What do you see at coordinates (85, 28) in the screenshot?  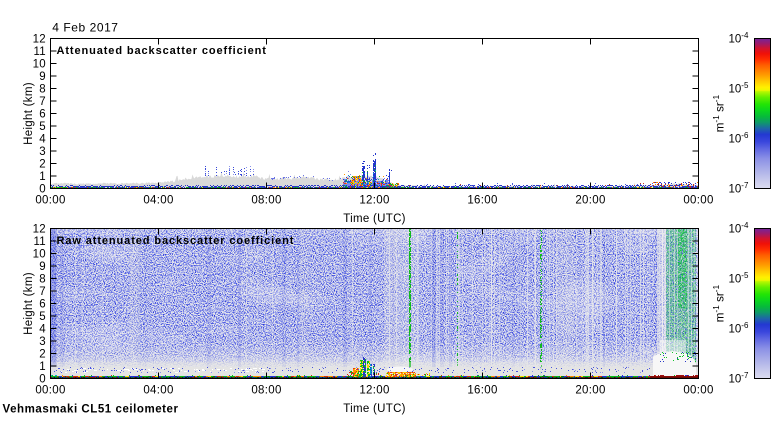 I see `svg-text: 4 Feb 2017` at bounding box center [85, 28].